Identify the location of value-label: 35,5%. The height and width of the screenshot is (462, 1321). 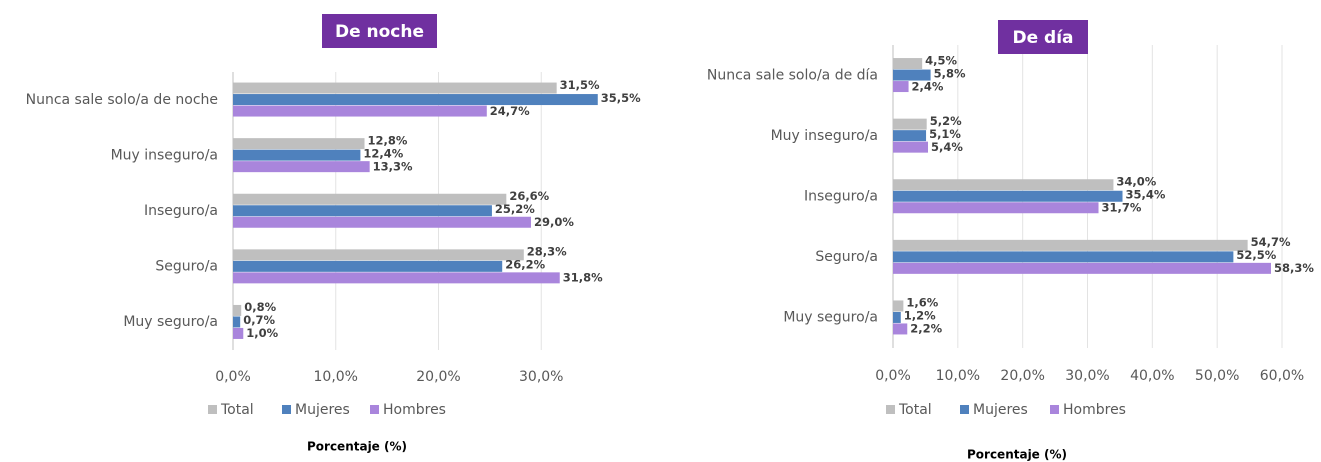
(621, 98).